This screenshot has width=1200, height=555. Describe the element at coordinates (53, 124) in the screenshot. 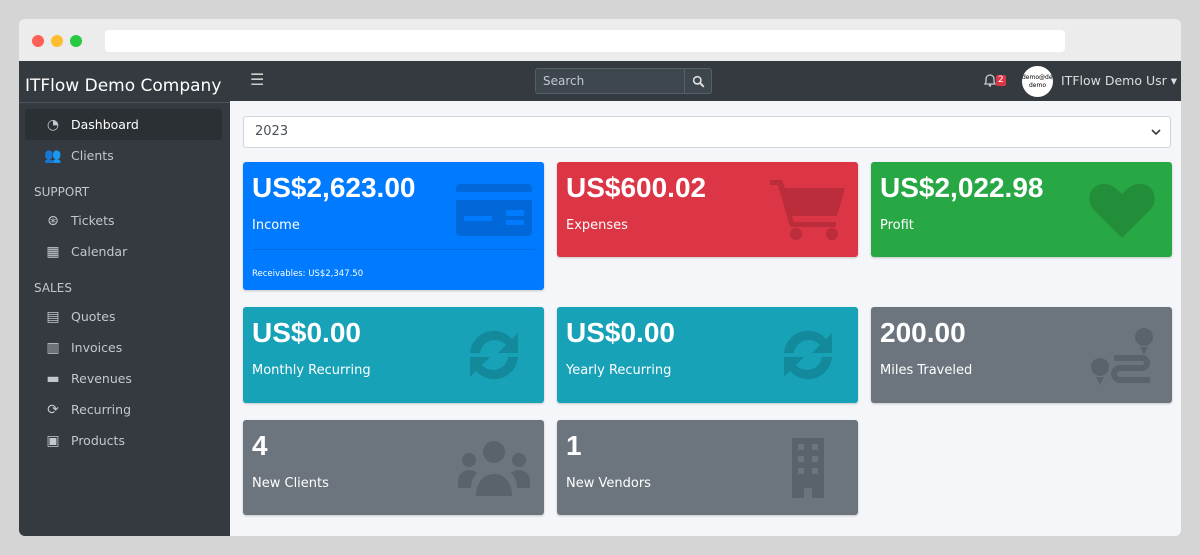

I see `tachometer-icon: ◔` at that location.